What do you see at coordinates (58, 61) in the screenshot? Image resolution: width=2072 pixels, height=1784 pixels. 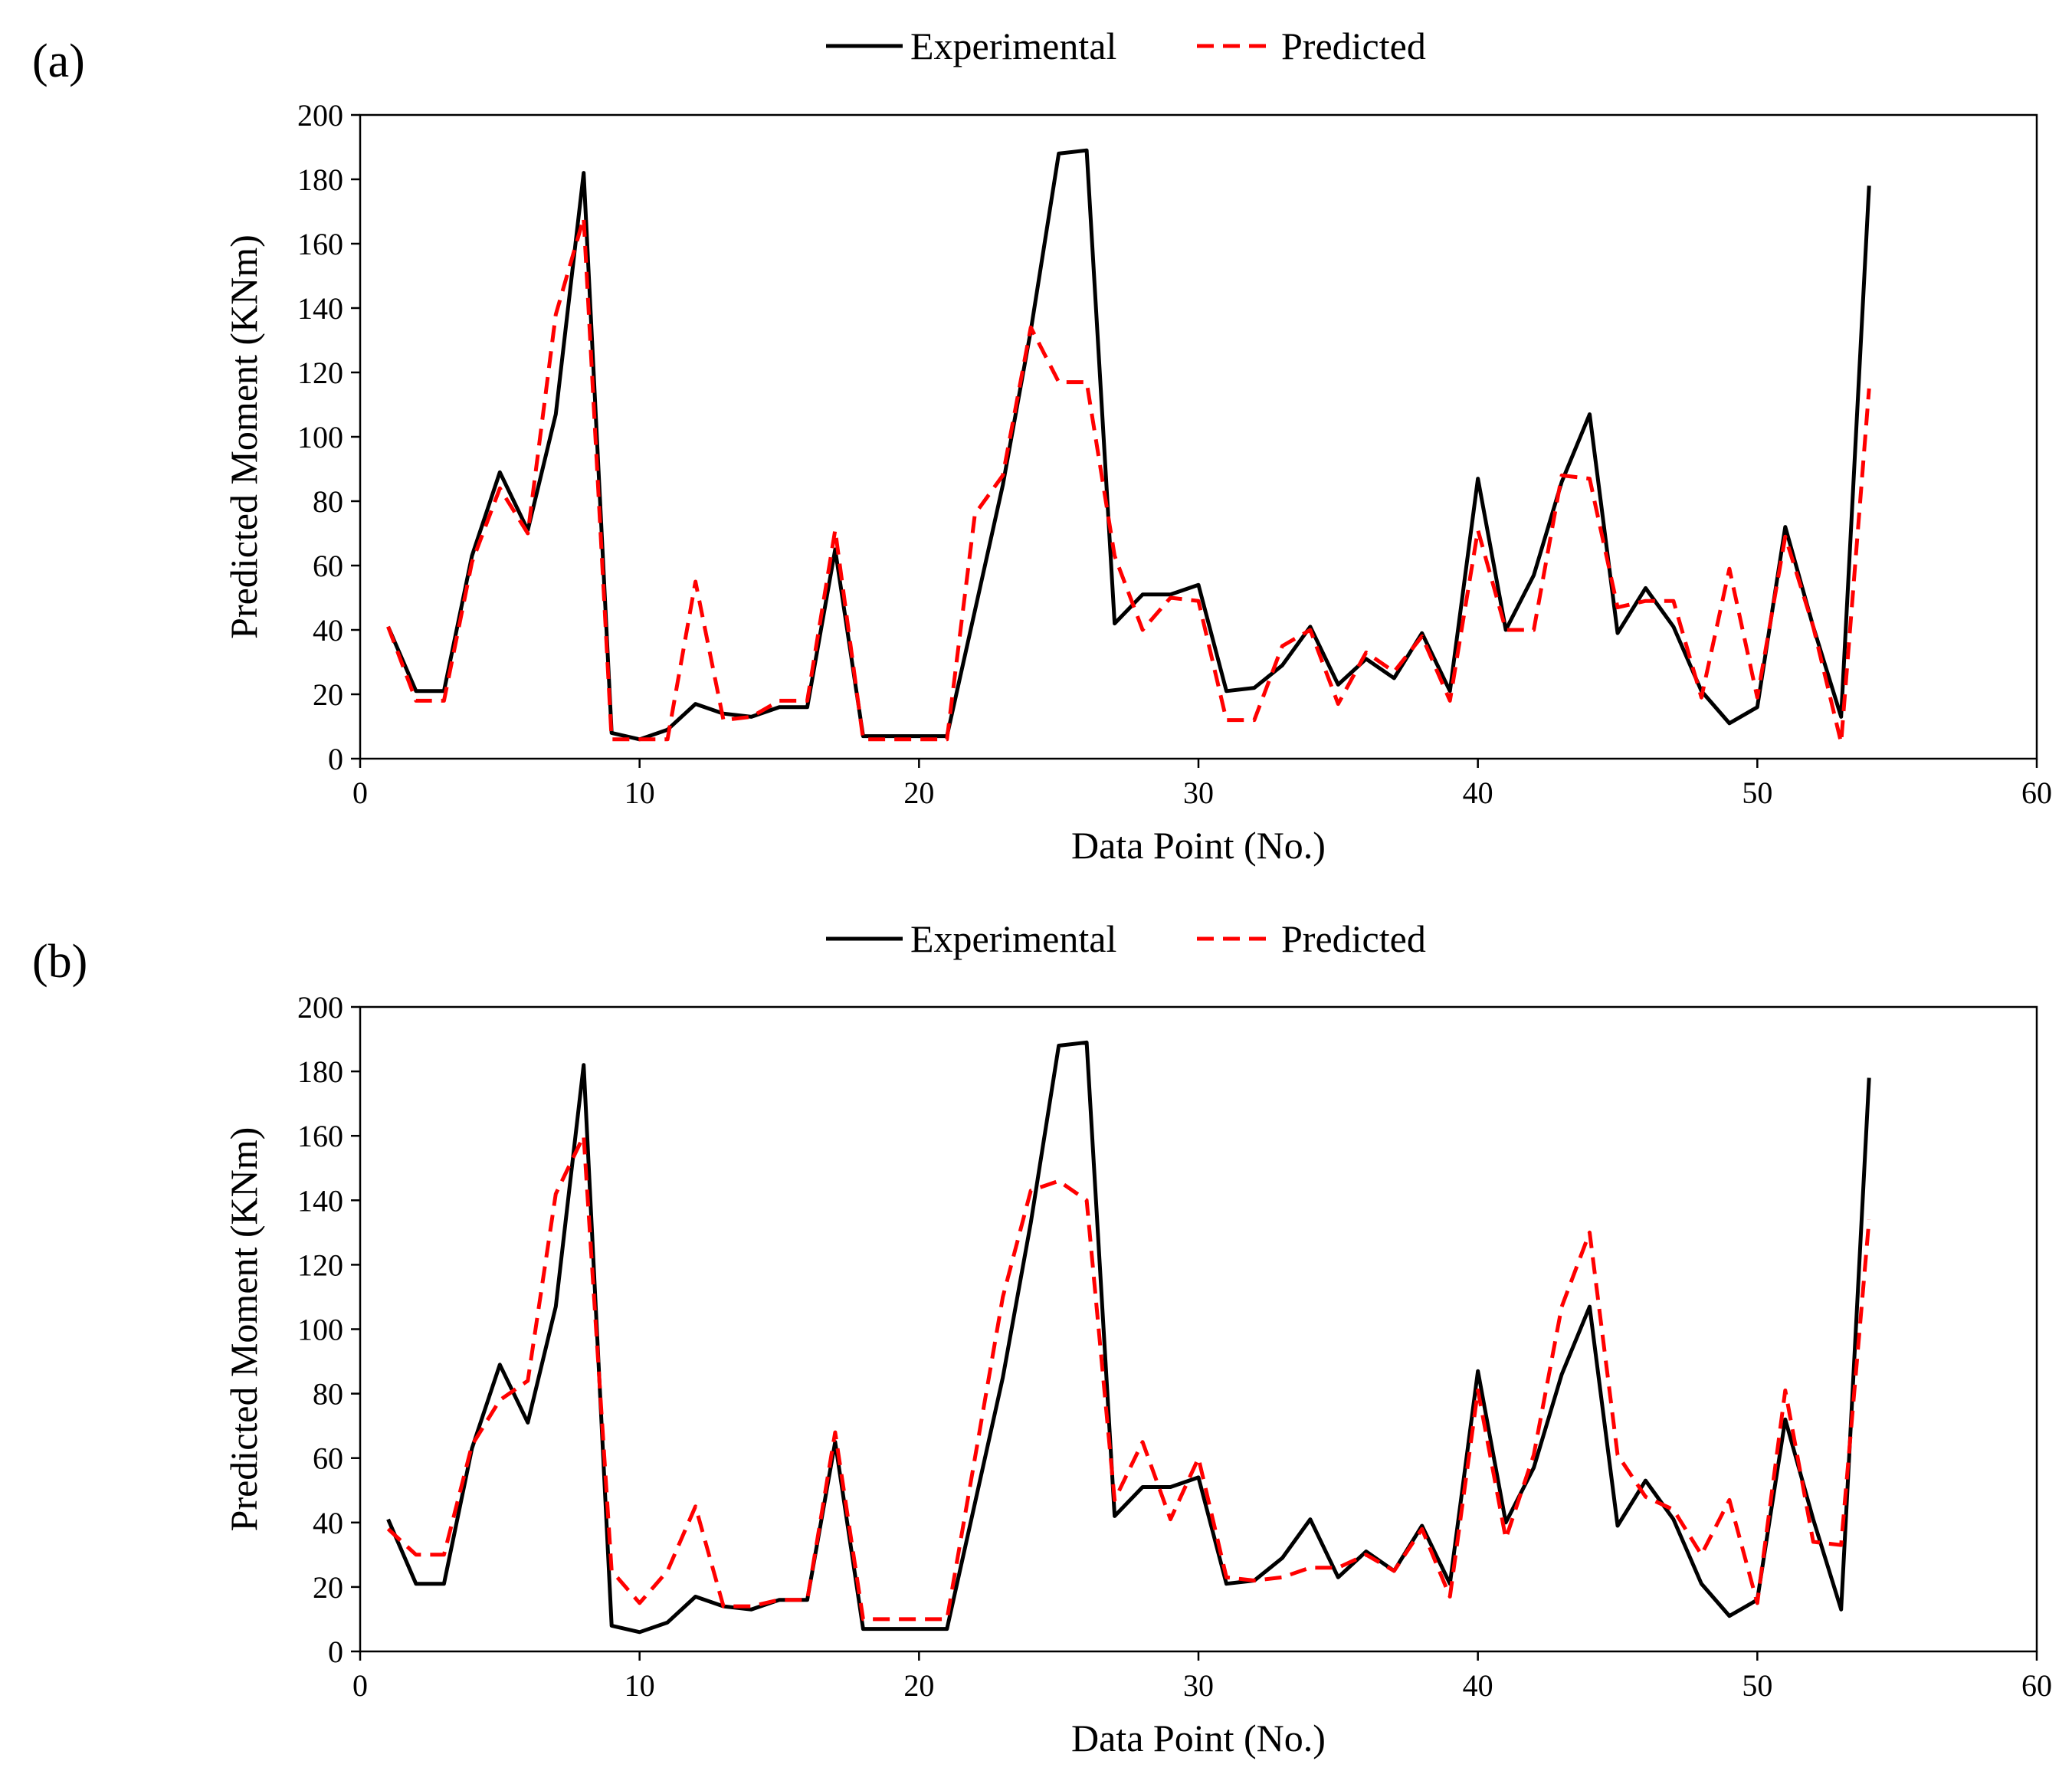 I see `panel-label: (a)` at bounding box center [58, 61].